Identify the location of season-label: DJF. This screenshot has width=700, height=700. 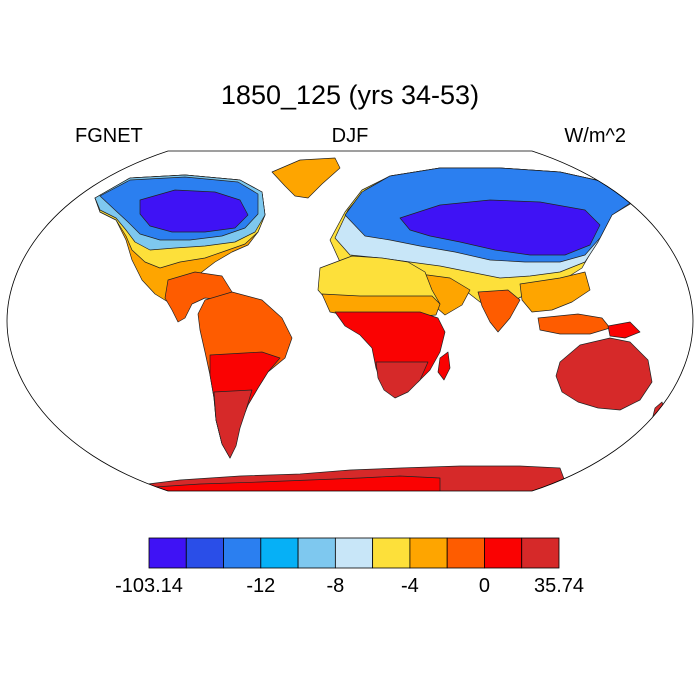
(350, 136).